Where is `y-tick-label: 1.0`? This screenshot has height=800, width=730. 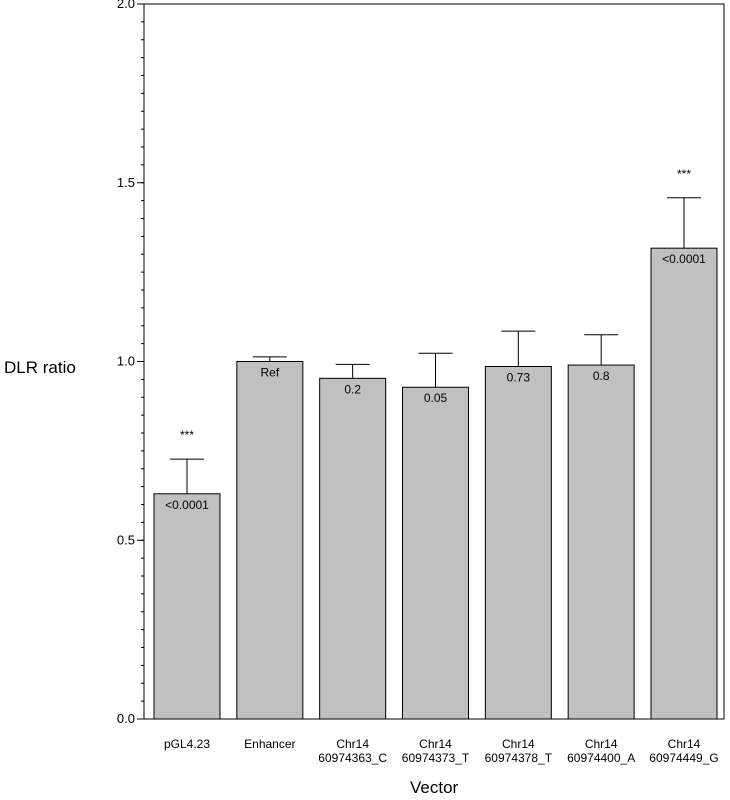
y-tick-label: 1.0 is located at coordinates (126, 361).